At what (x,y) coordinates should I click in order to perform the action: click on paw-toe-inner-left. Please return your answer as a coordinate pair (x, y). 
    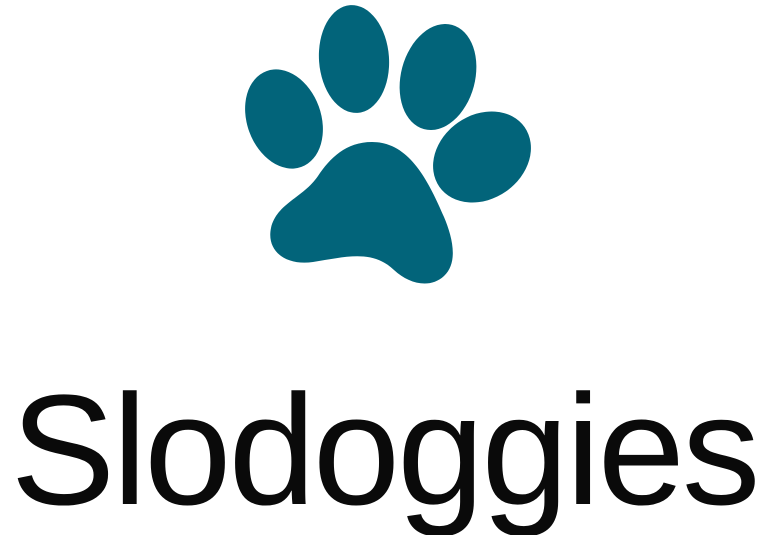
    Looking at the image, I should click on (354, 59).